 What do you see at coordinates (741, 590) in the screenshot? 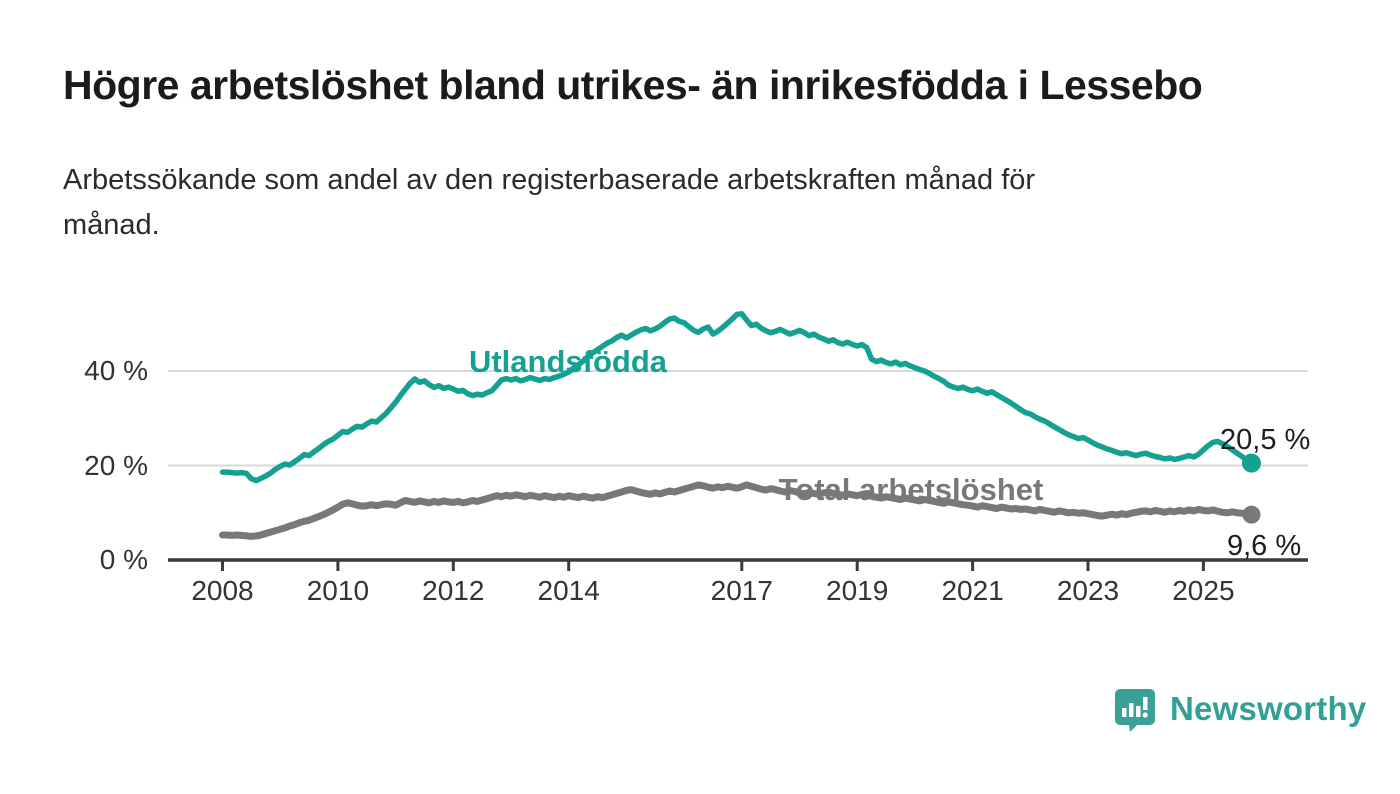
I see `x-axis-label-2017: 2017` at bounding box center [741, 590].